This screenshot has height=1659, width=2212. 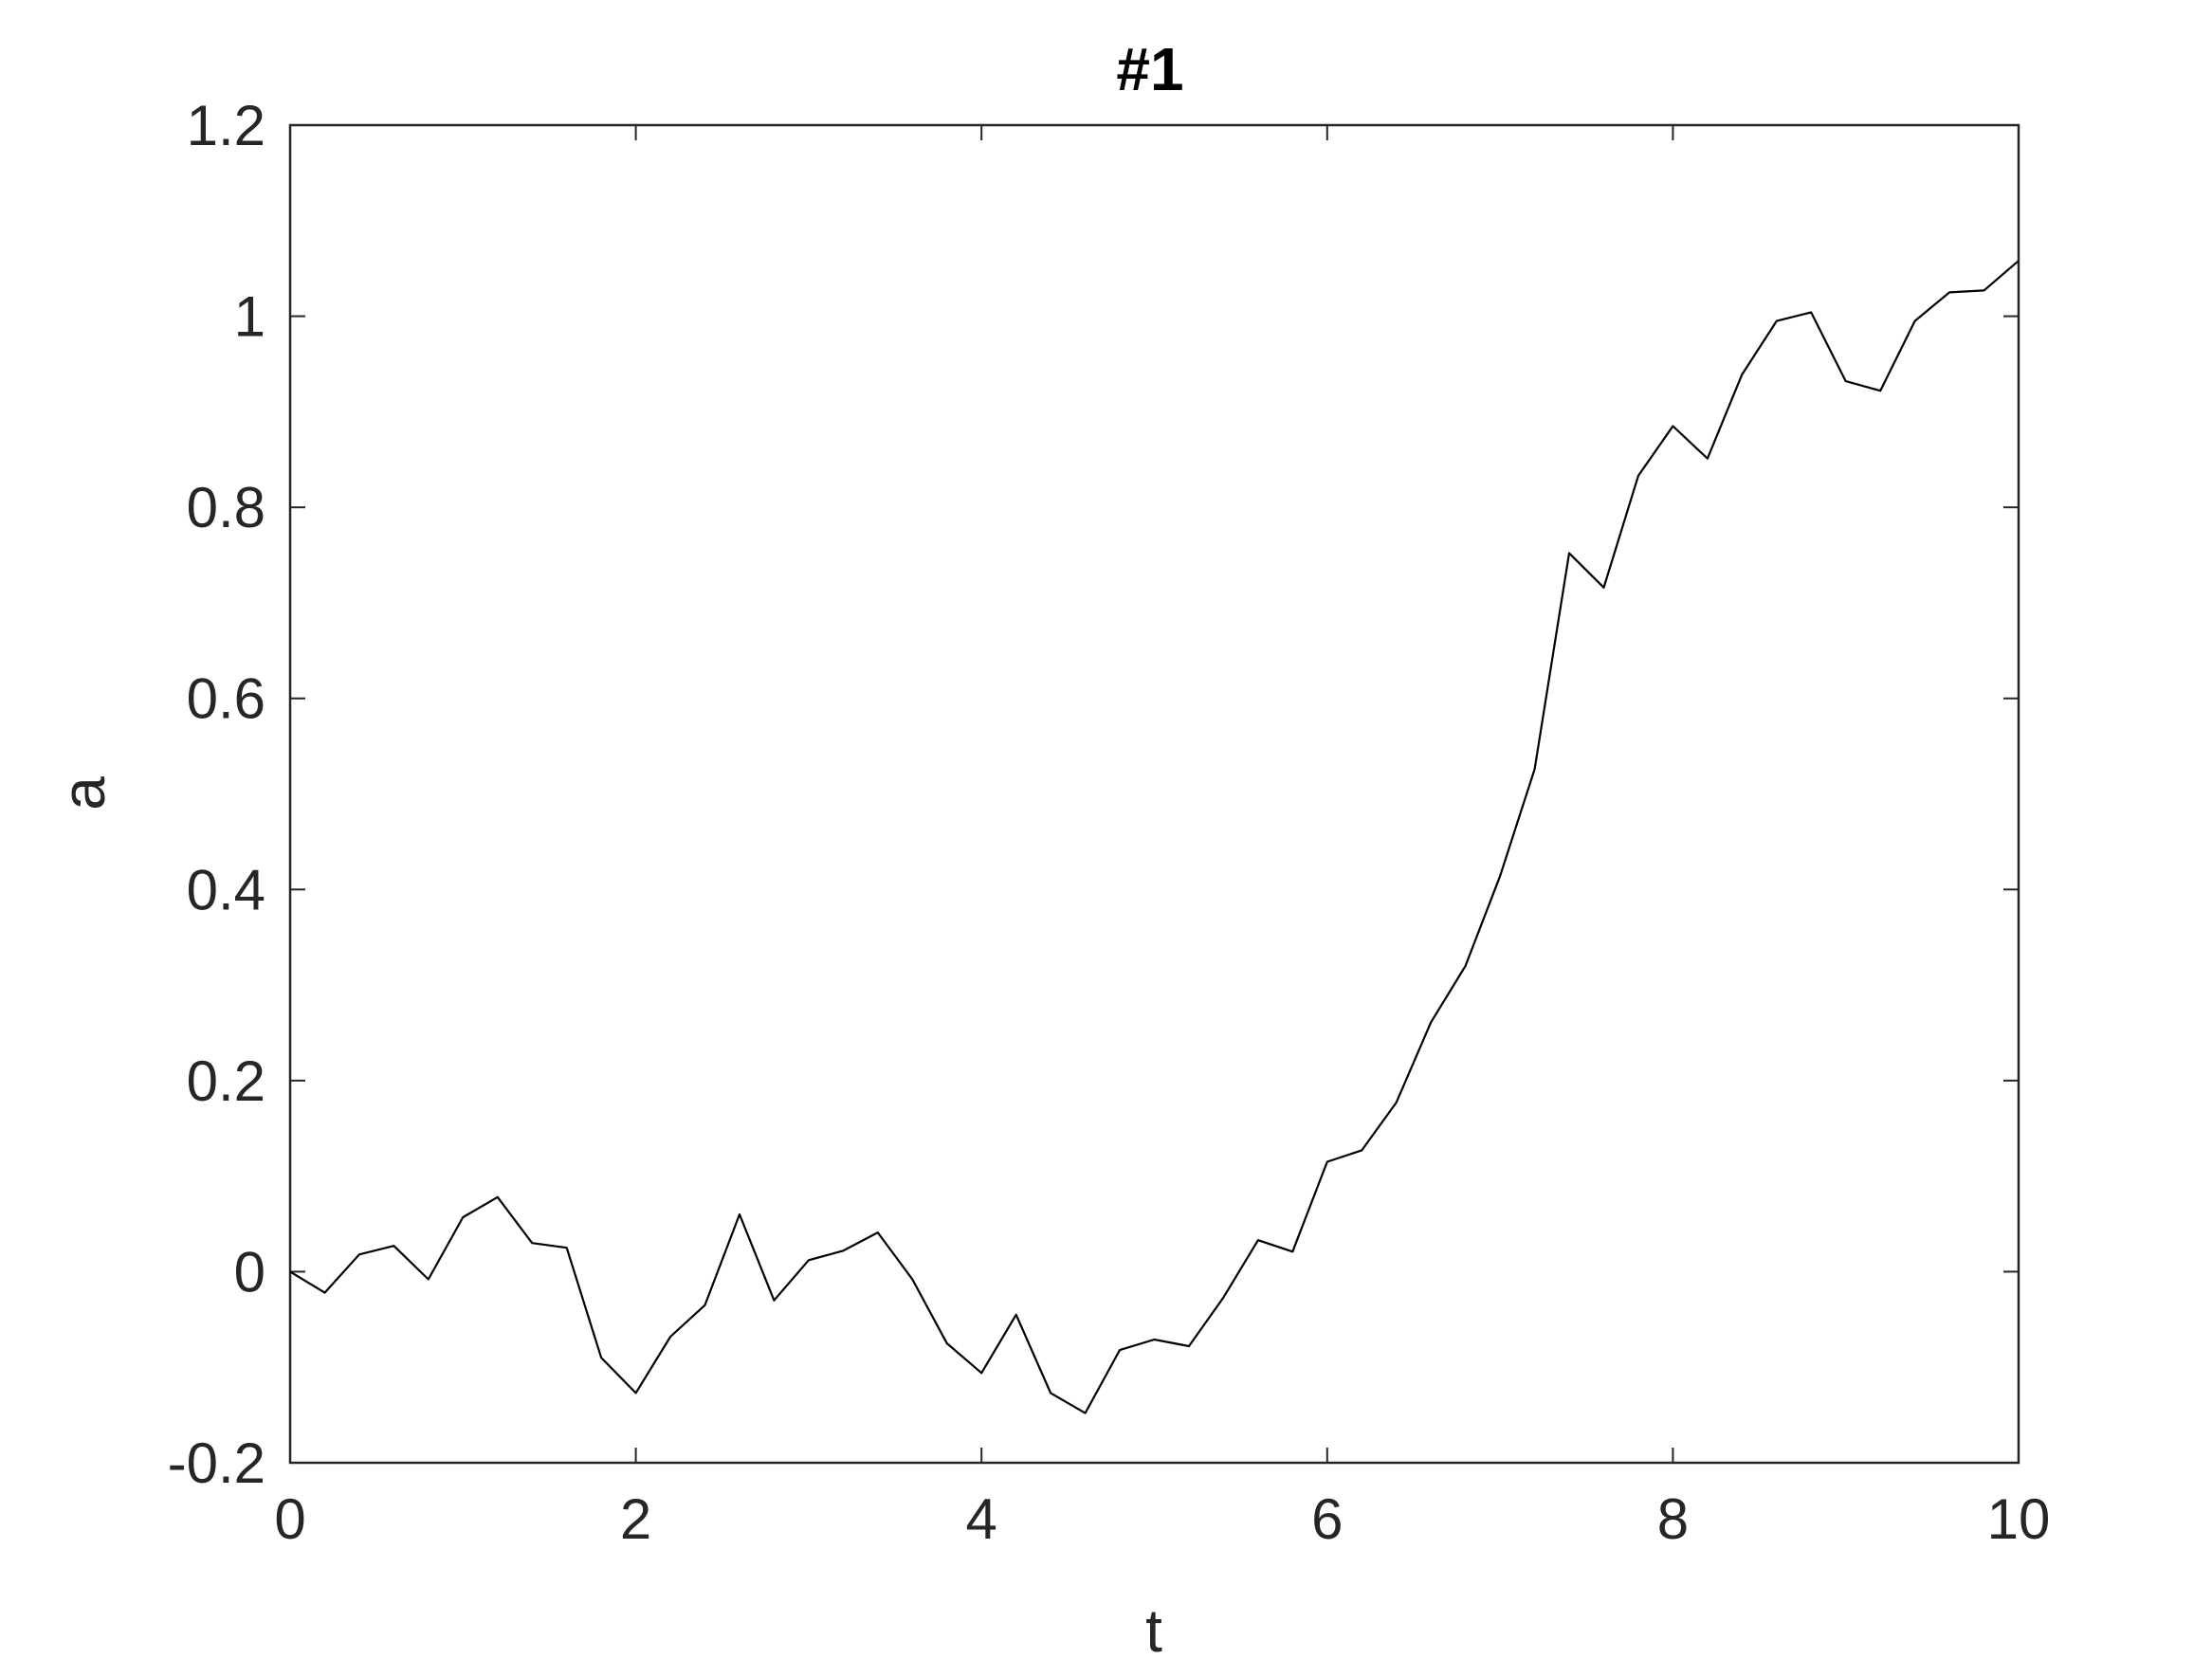 What do you see at coordinates (249, 1272) in the screenshot?
I see `y-tick-label: 0` at bounding box center [249, 1272].